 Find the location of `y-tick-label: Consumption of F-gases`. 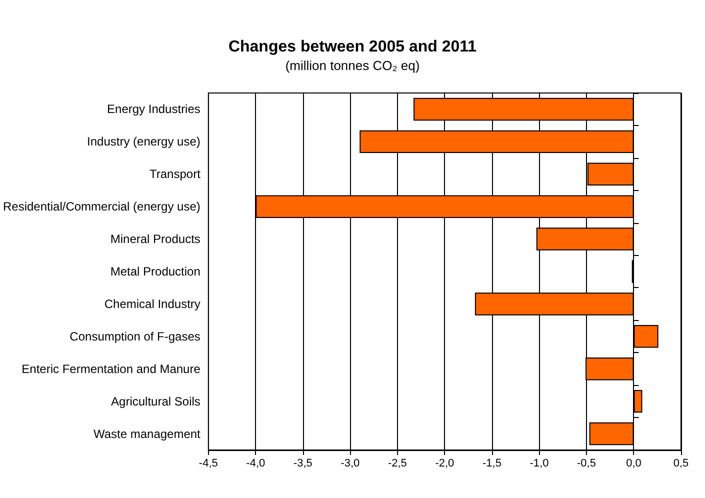

y-tick-label: Consumption of F-gases is located at coordinates (135, 336).